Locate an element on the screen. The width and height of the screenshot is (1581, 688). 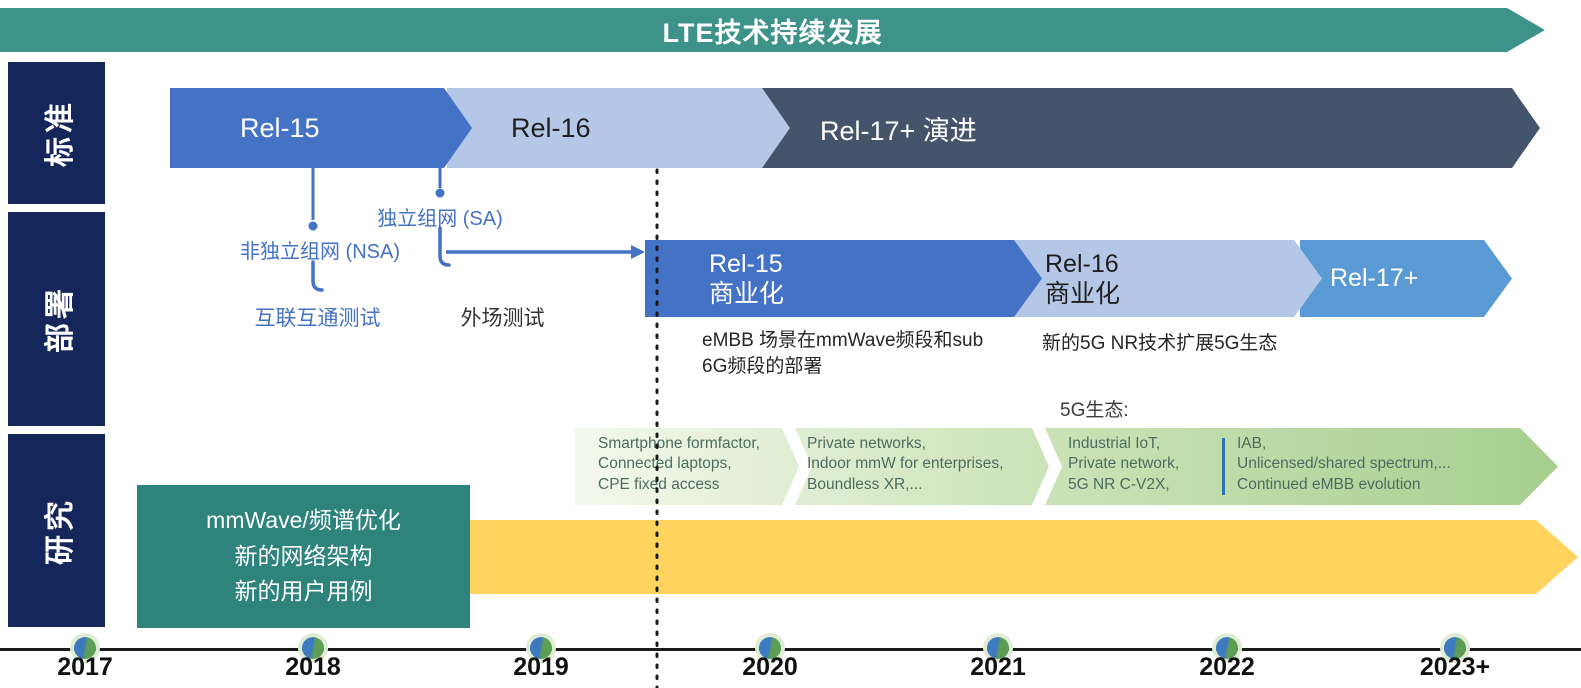
sa-elbow-connector is located at coordinates (444, 246).